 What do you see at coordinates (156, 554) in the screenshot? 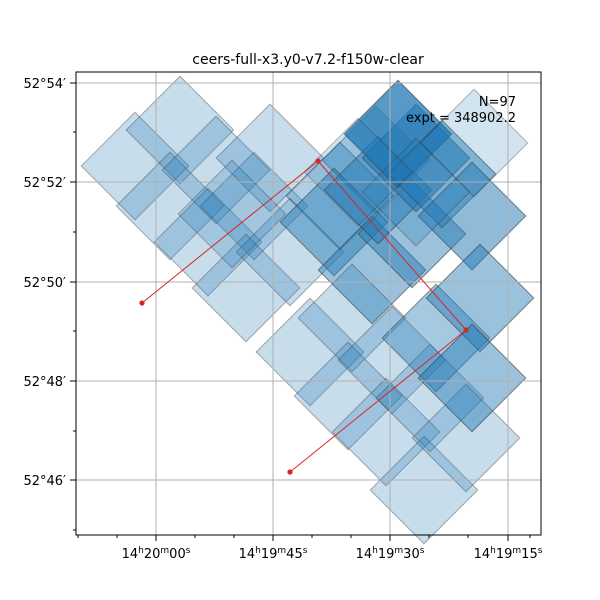
I see `x-tick-label: 14h20m00s` at bounding box center [156, 554].